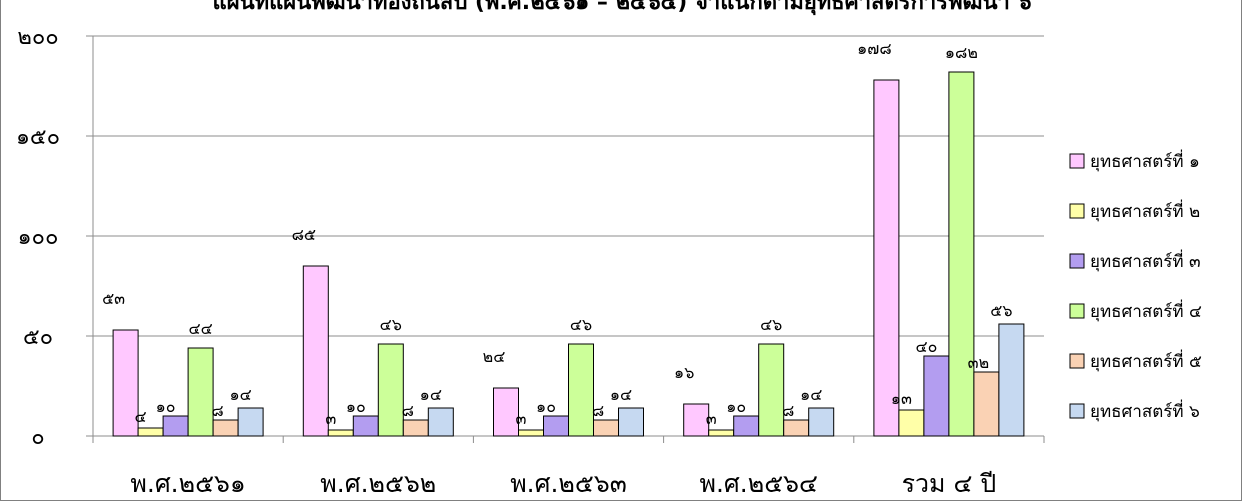 The image size is (1244, 503). I want to click on legend-label: ยุทธศาสตร์ที่ ๖, so click(1145, 410).